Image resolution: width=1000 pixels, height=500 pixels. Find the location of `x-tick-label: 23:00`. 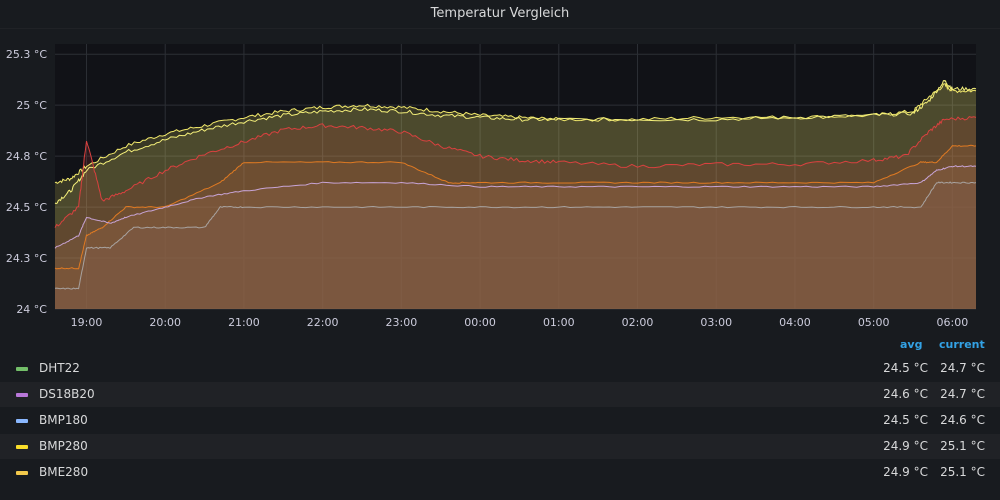

x-tick-label: 23:00 is located at coordinates (402, 322).